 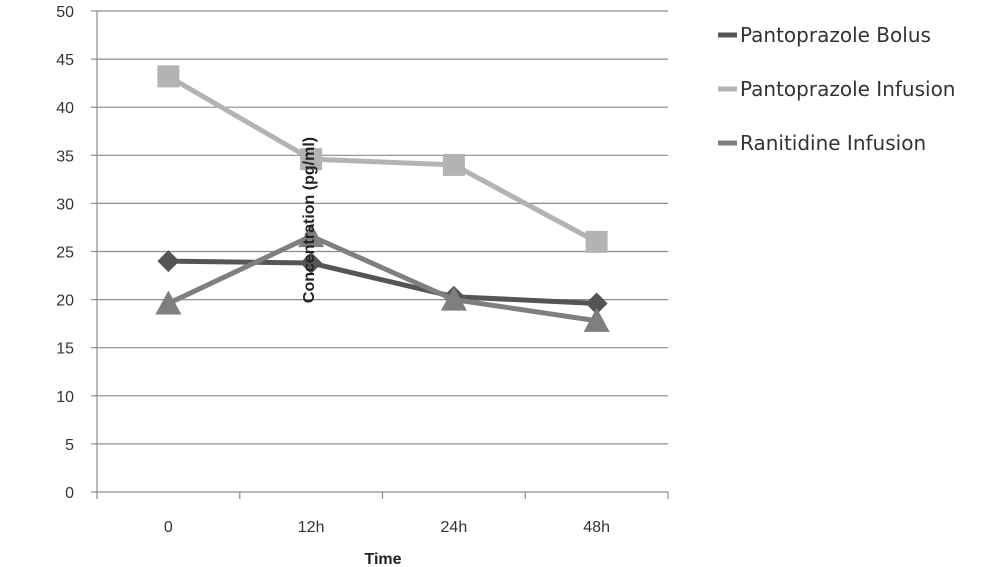 I want to click on y-tick-label: 40, so click(x=65, y=108).